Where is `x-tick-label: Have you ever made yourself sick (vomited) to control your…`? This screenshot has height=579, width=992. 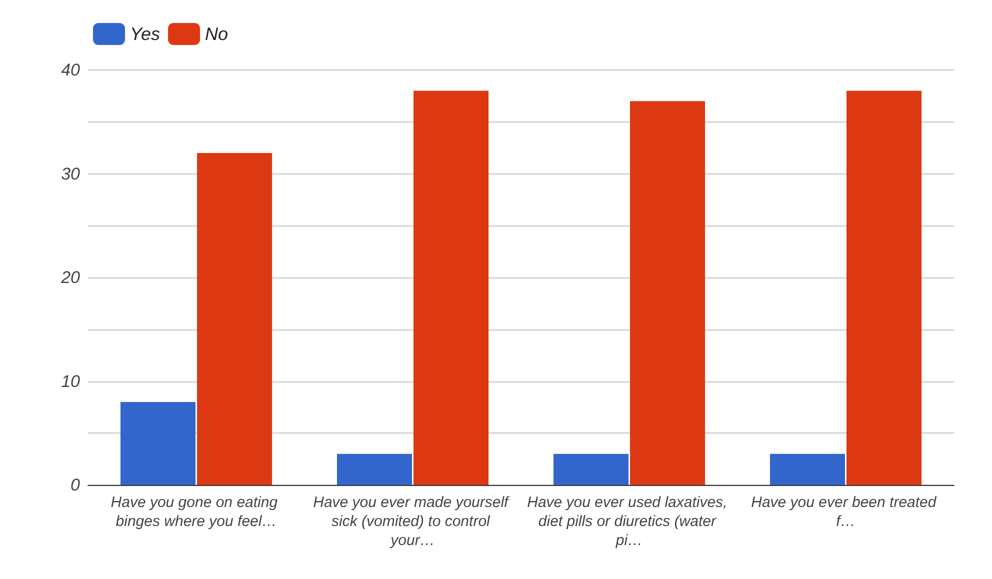
x-tick-label: Have you ever made yourself sick (vomited) to control your… is located at coordinates (412, 521).